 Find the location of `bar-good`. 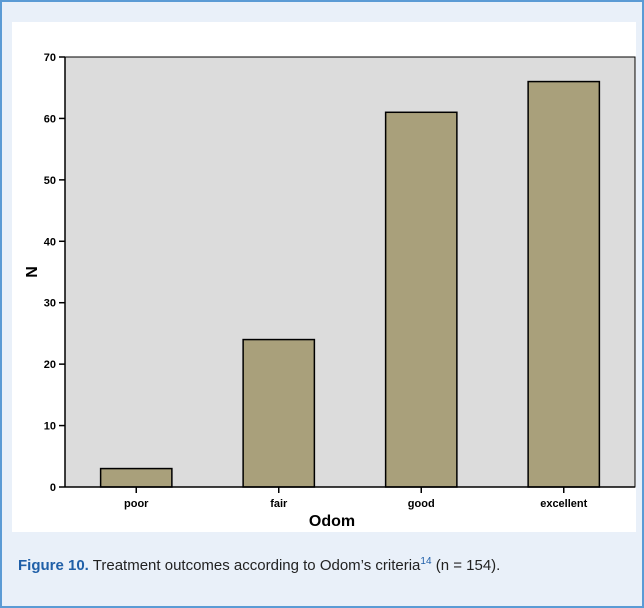

bar-good is located at coordinates (421, 299).